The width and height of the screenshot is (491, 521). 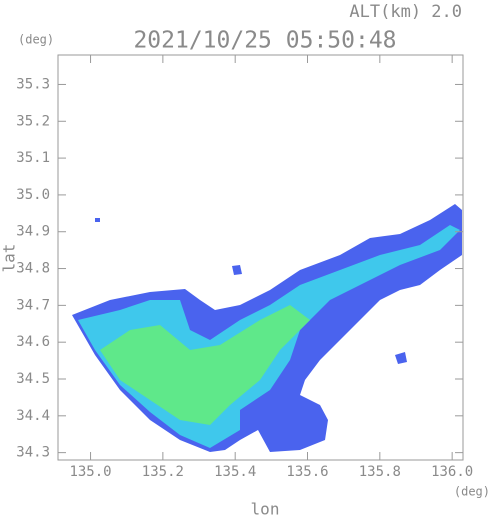 What do you see at coordinates (452, 472) in the screenshot?
I see `x-tick-label: 136.0` at bounding box center [452, 472].